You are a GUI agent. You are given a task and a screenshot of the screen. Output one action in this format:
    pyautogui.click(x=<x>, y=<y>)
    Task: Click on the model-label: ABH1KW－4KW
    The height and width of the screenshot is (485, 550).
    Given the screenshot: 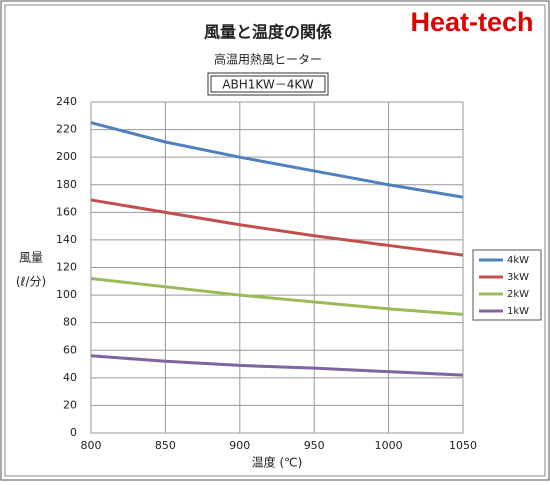 What is the action you would take?
    pyautogui.click(x=267, y=85)
    